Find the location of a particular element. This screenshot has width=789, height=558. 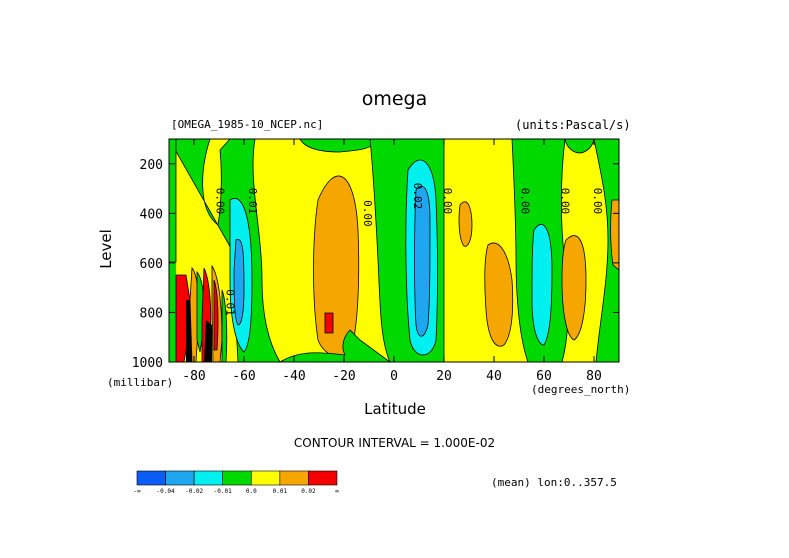

south-pole-mixed-region is located at coordinates (202, 312).